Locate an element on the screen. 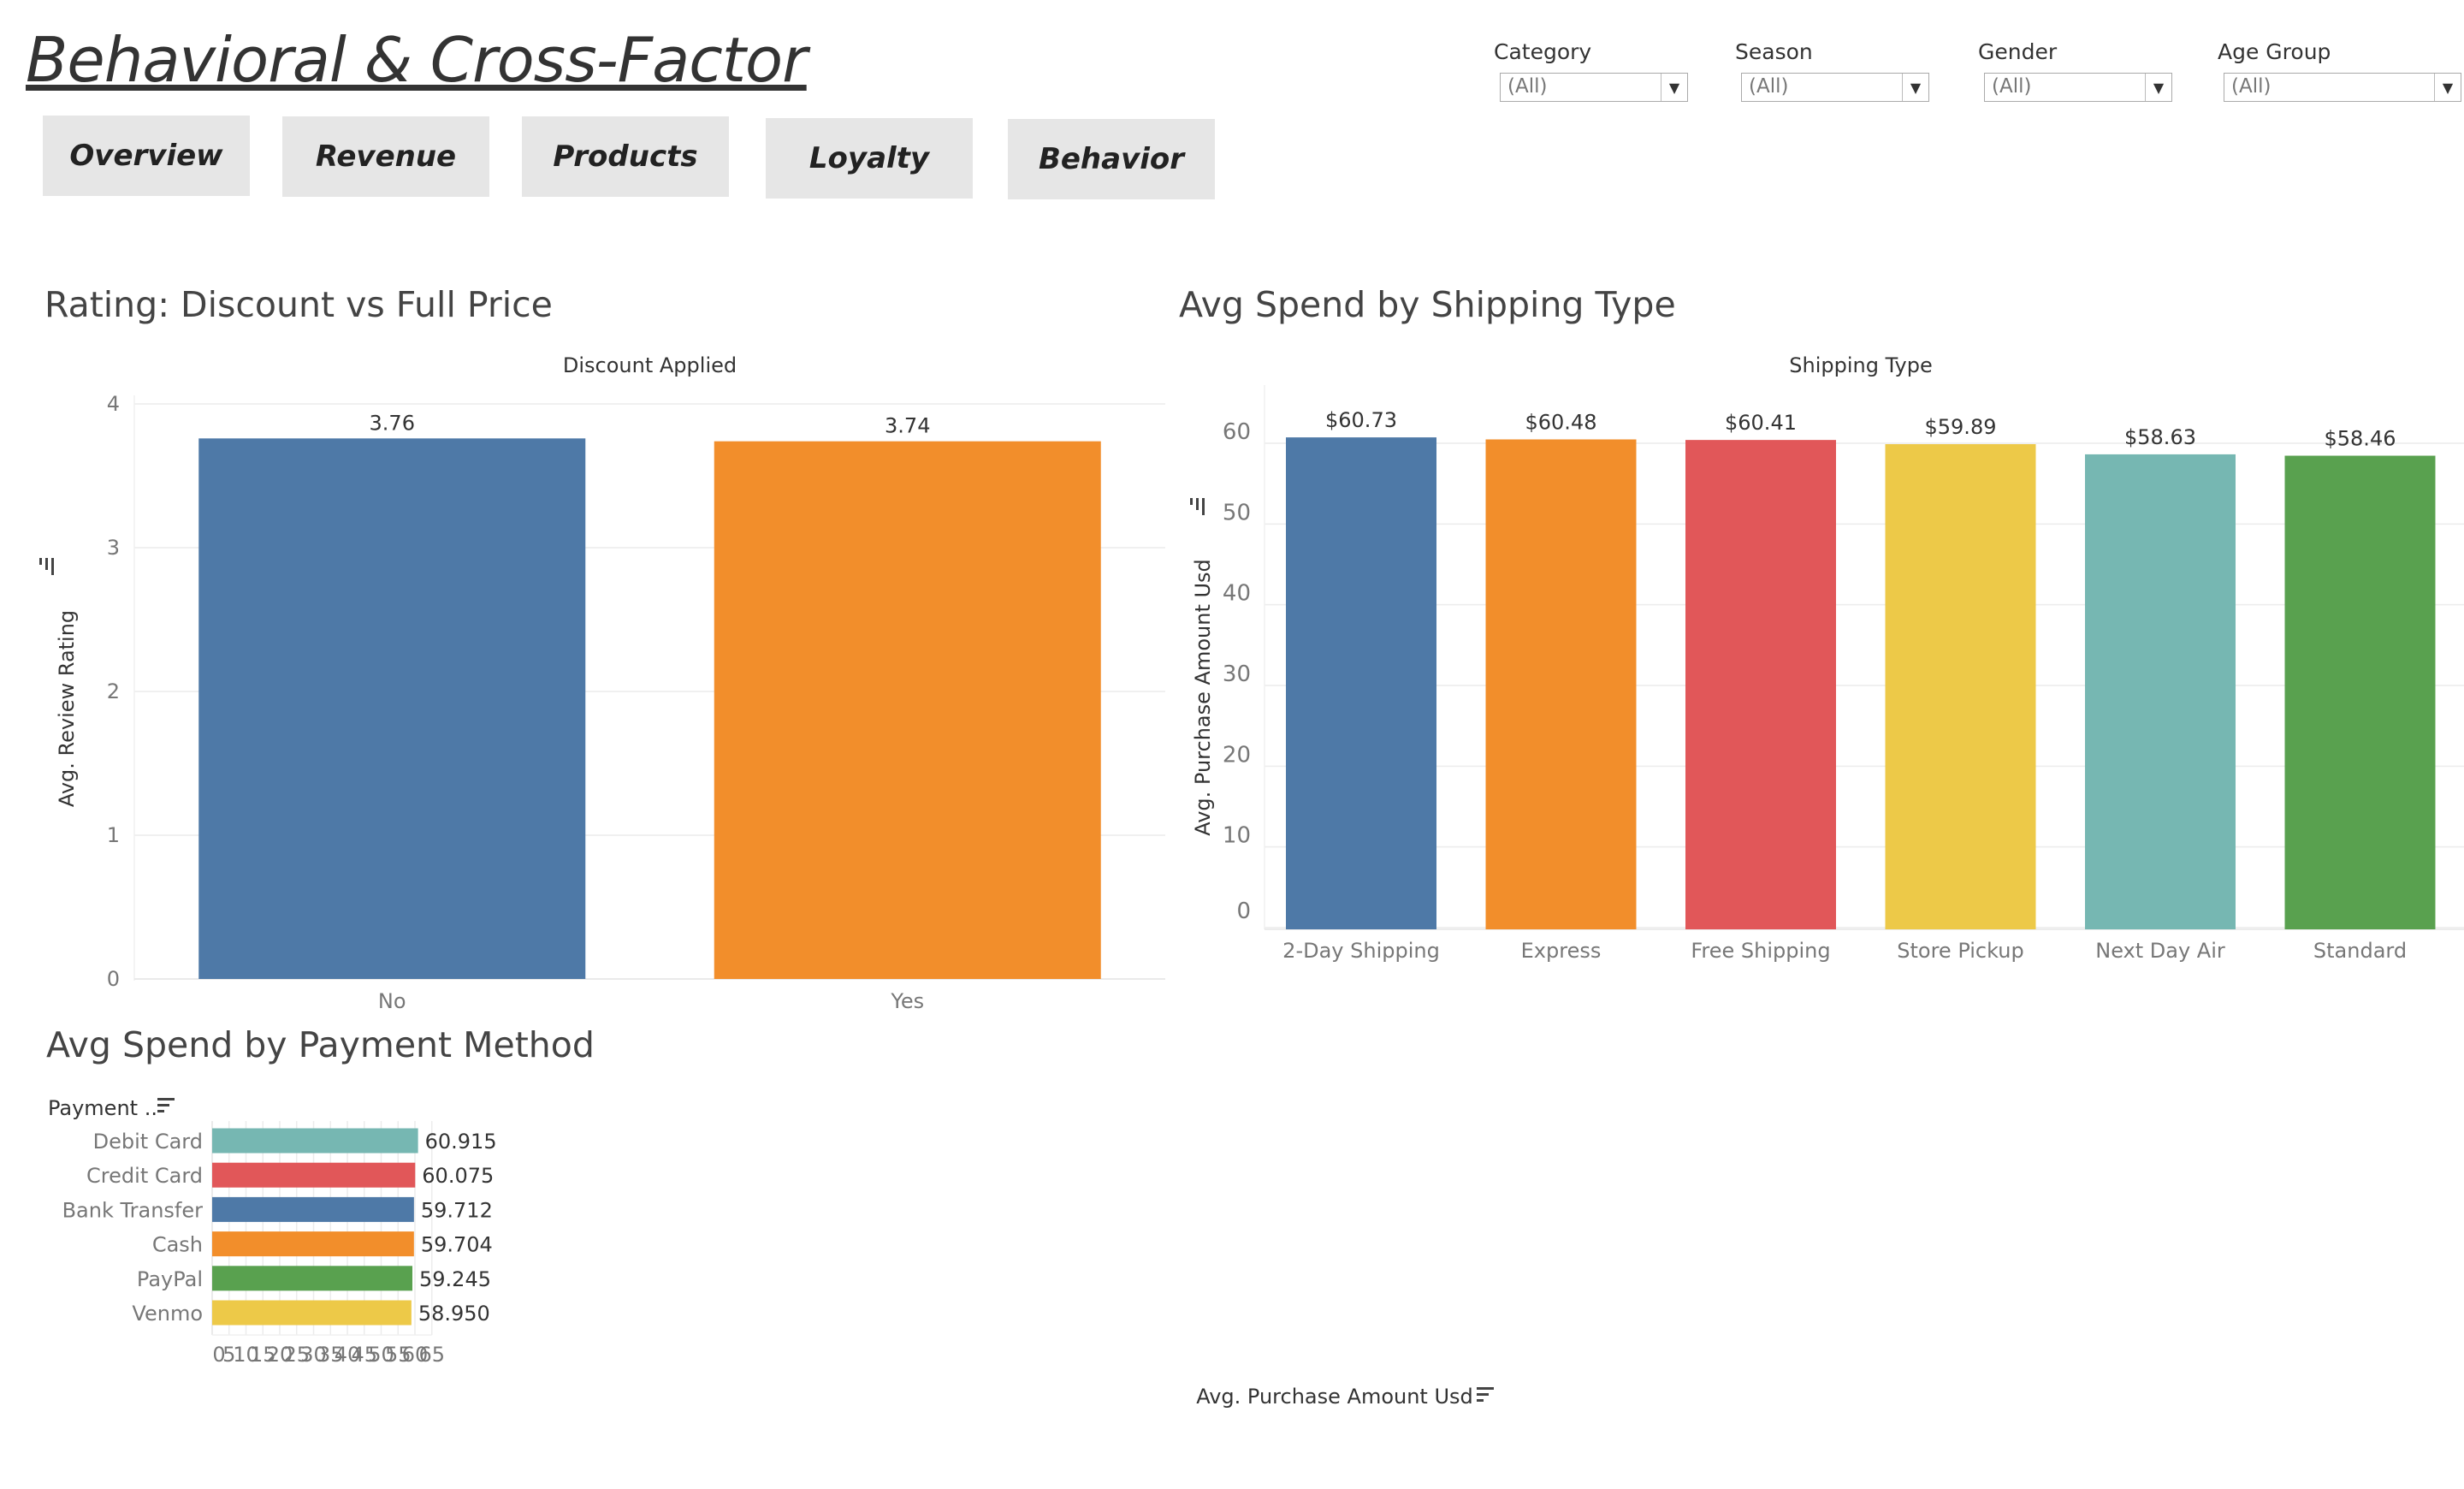 The image size is (2464, 1489). chart3-data-label: 58.950 is located at coordinates (454, 1314).